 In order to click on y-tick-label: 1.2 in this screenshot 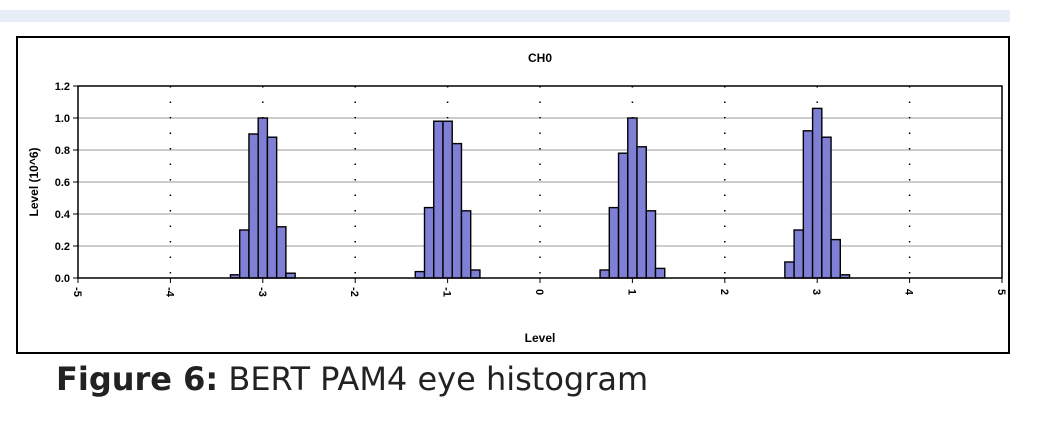, I will do `click(62, 87)`.